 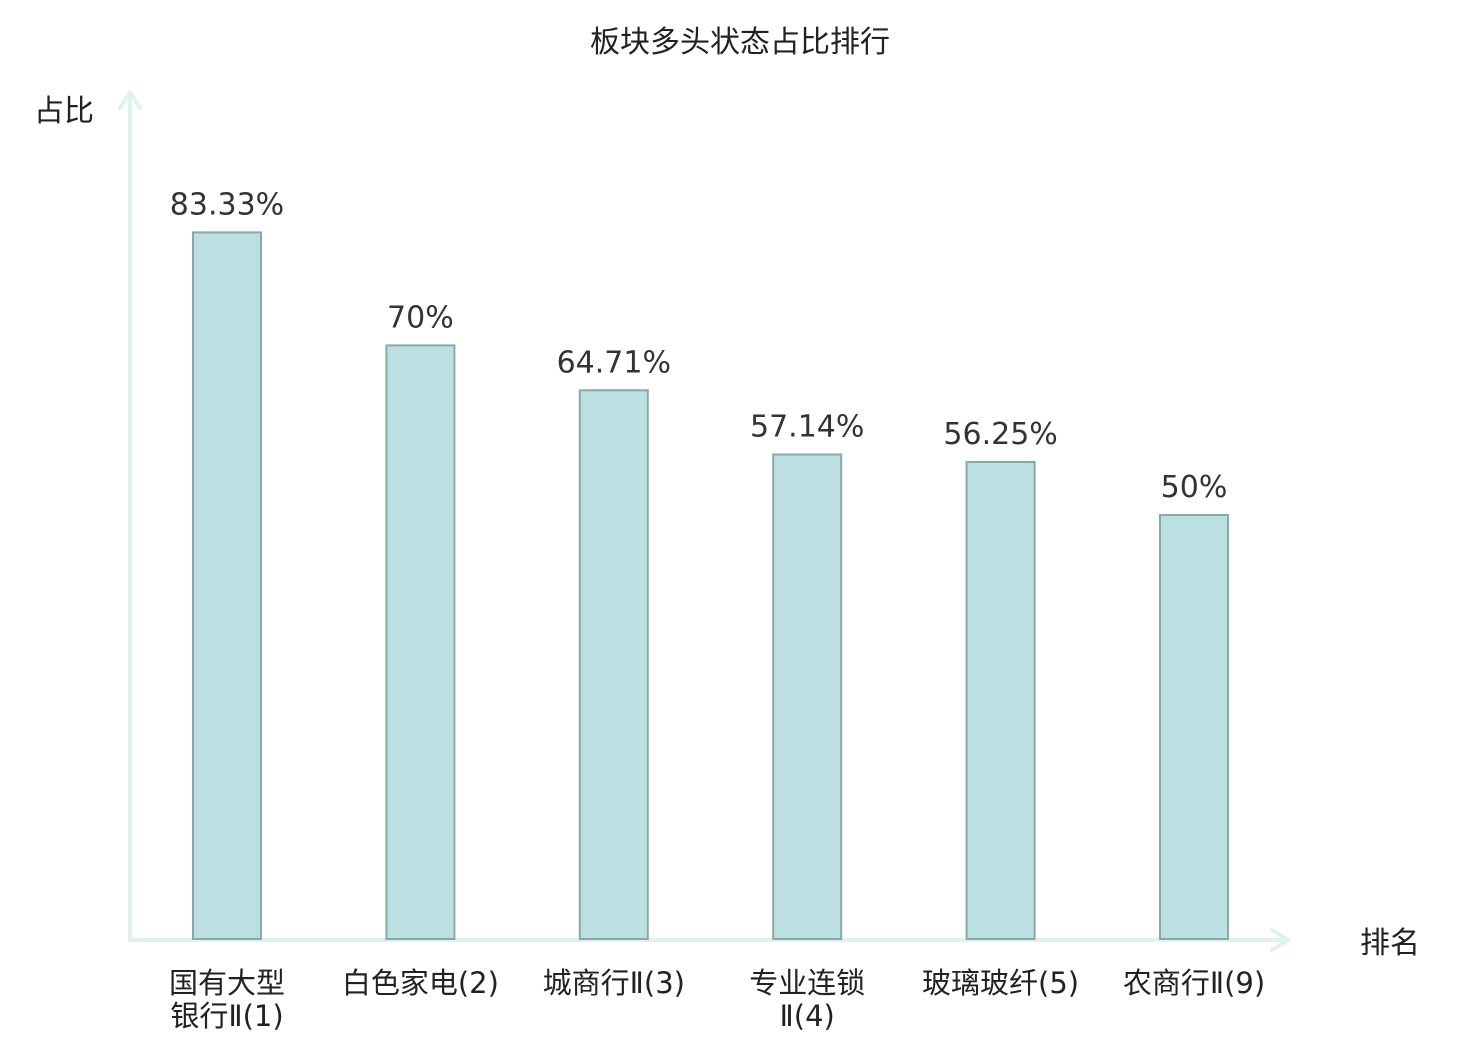 I want to click on category-label-2-line-1: 白色家电(2), so click(x=420, y=983).